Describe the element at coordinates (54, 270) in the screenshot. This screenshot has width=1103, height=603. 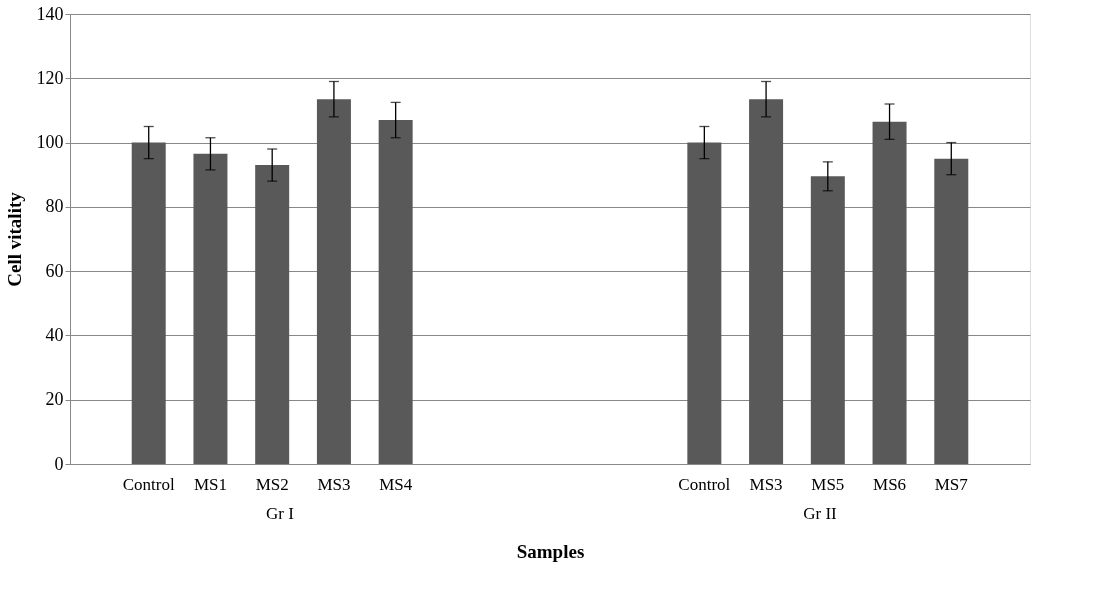
I see `y-tick-label: 60` at that location.